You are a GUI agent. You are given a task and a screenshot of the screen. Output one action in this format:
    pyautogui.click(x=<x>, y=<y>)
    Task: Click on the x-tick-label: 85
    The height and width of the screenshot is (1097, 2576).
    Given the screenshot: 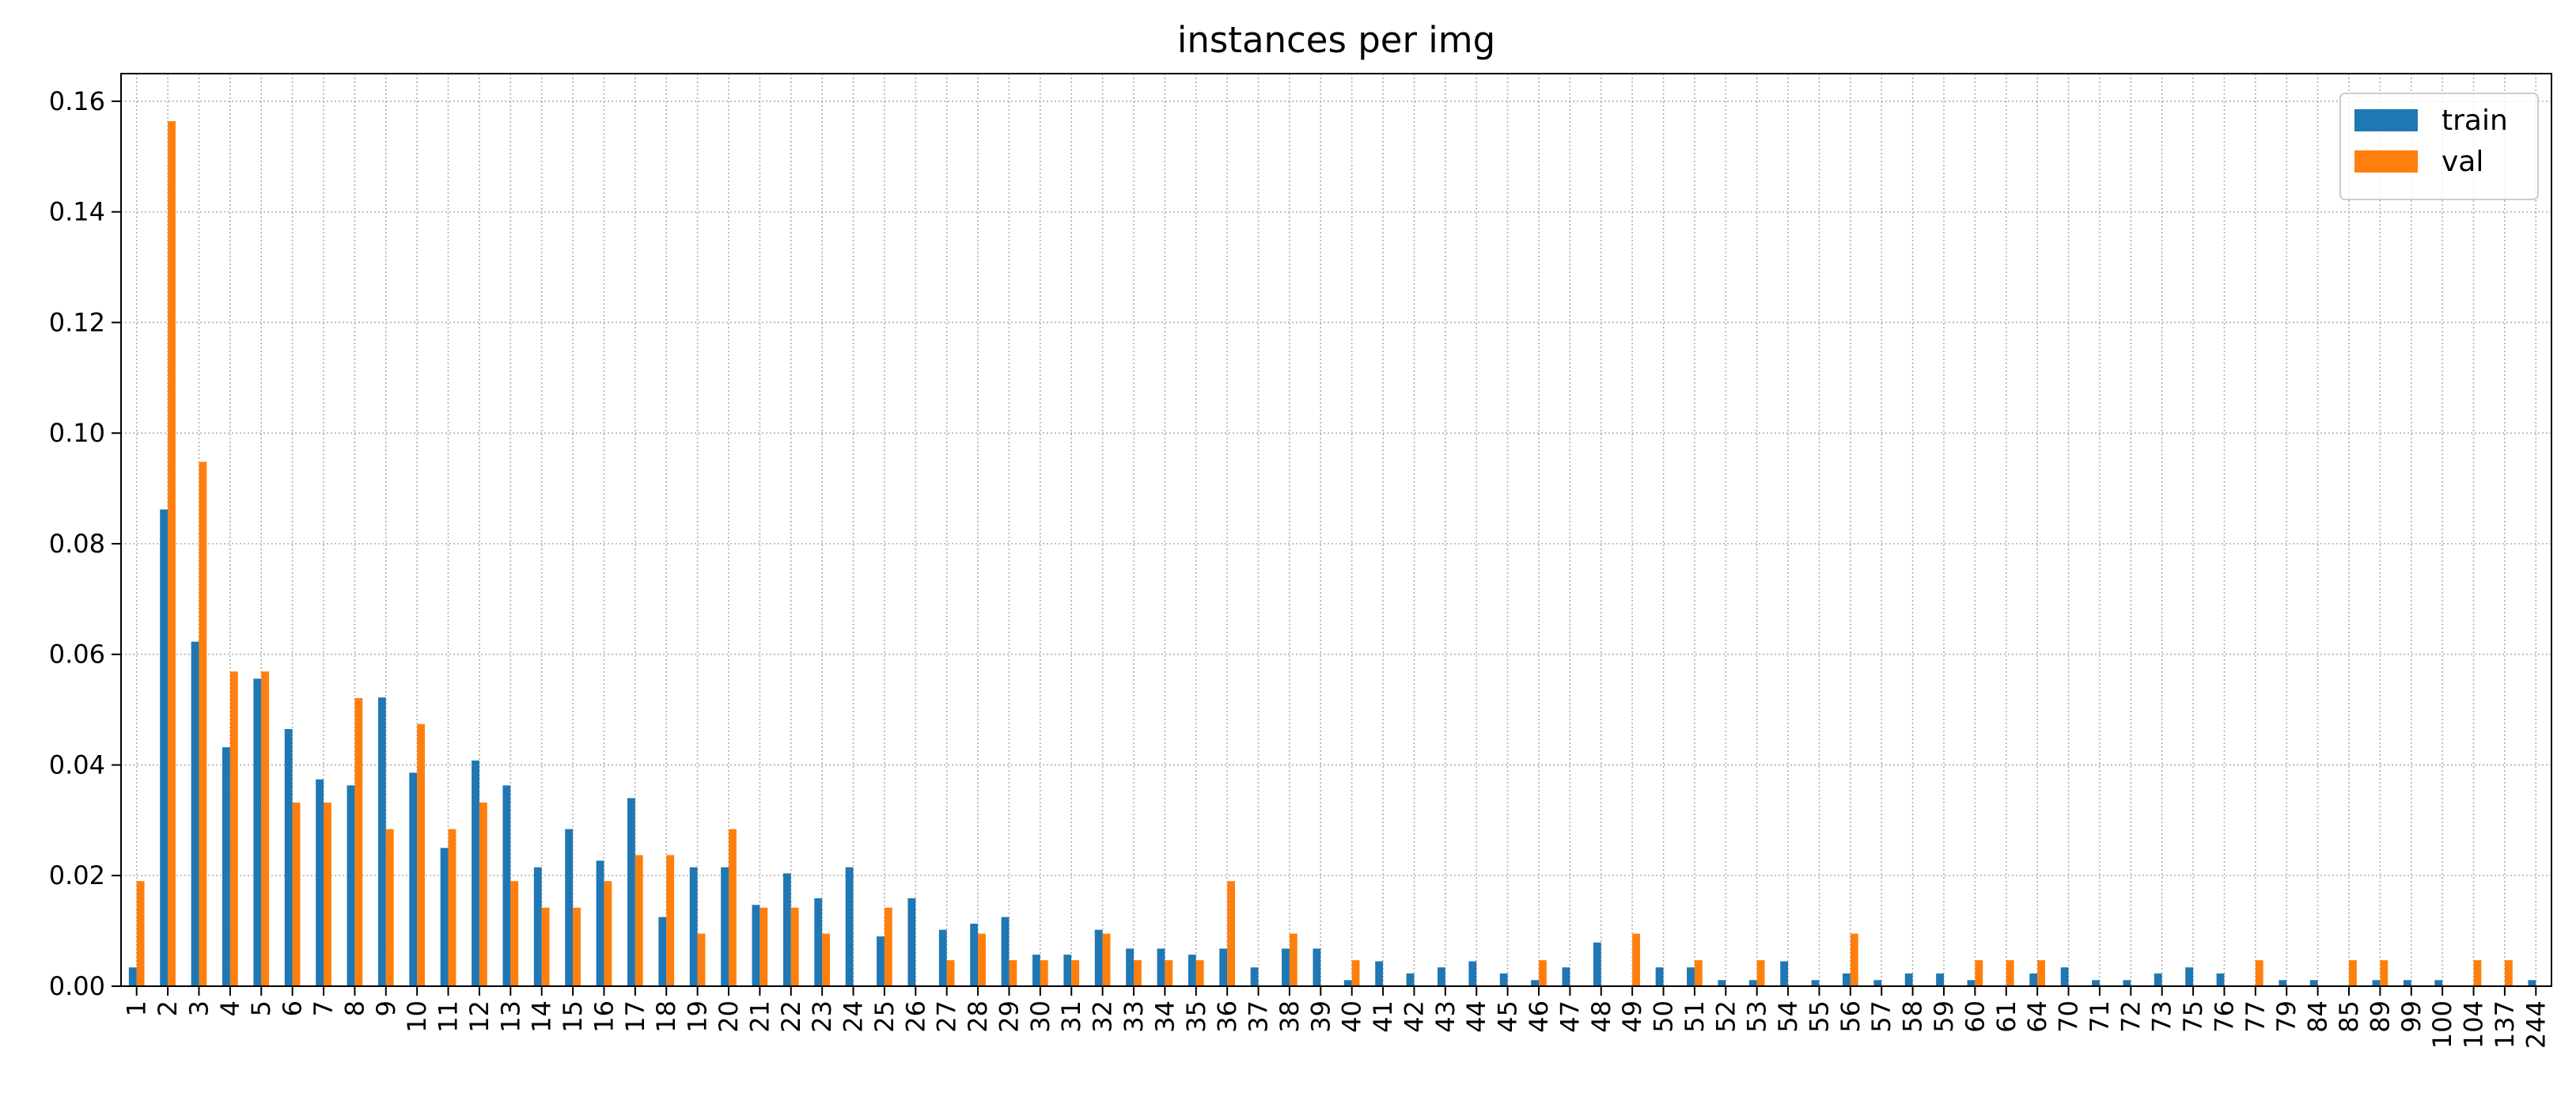 What is the action you would take?
    pyautogui.click(x=2349, y=1017)
    